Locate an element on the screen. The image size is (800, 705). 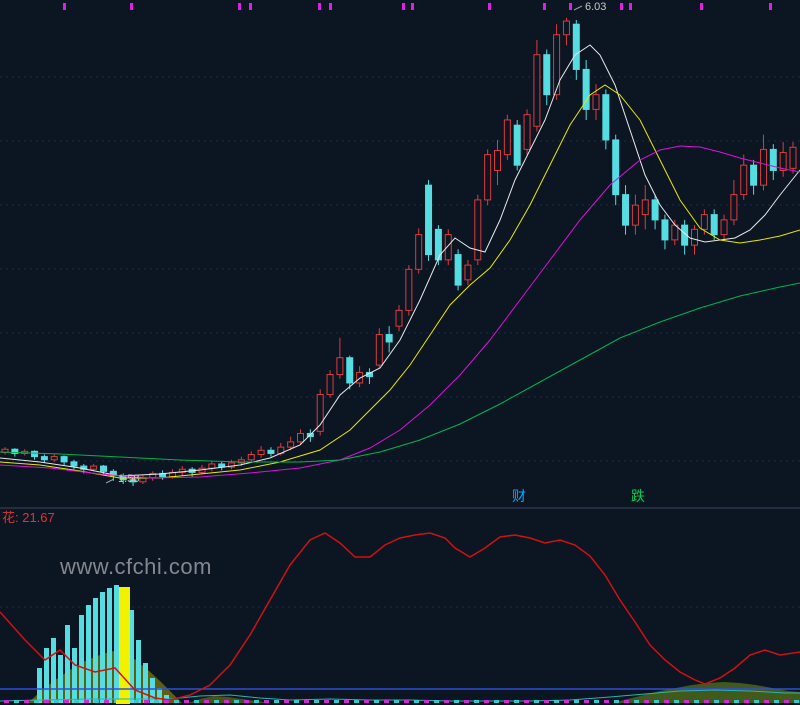
watermark: www.cfchi.com is located at coordinates (136, 566).